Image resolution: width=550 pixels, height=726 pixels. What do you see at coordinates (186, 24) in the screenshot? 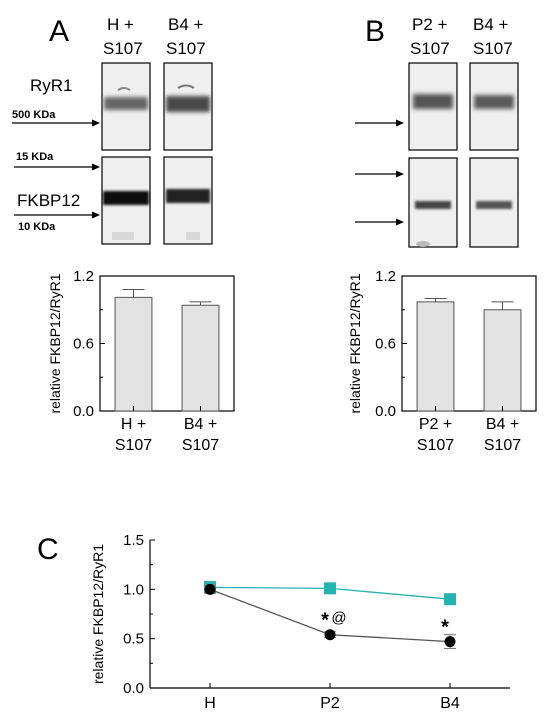
I see `lane-label-a2-line1: B4 +` at bounding box center [186, 24].